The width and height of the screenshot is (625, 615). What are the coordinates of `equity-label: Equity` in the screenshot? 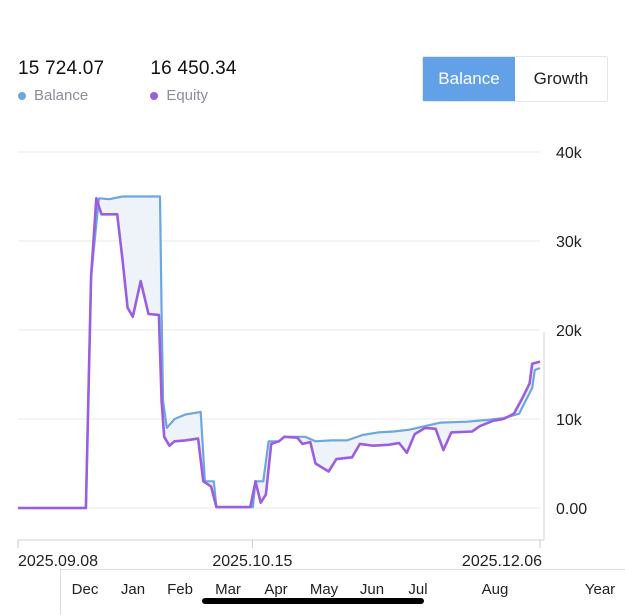 It's located at (187, 95).